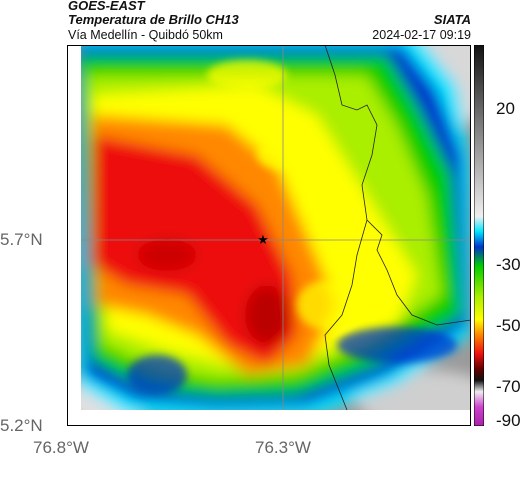  What do you see at coordinates (61, 447) in the screenshot?
I see `lon-tick-76.8w: 76.8°W` at bounding box center [61, 447].